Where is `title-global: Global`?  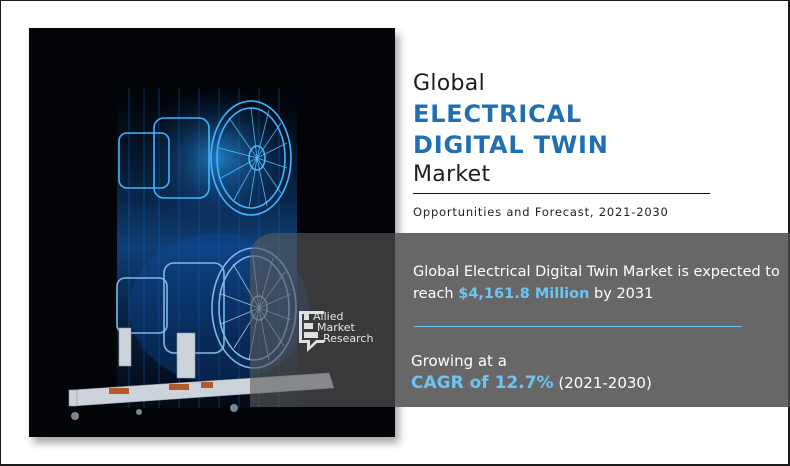 title-global: Global is located at coordinates (449, 83).